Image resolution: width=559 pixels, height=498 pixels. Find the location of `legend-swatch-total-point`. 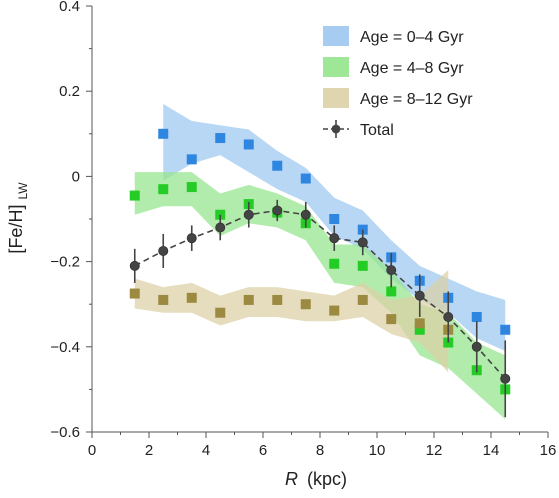

legend-swatch-total-point is located at coordinates (336, 129).